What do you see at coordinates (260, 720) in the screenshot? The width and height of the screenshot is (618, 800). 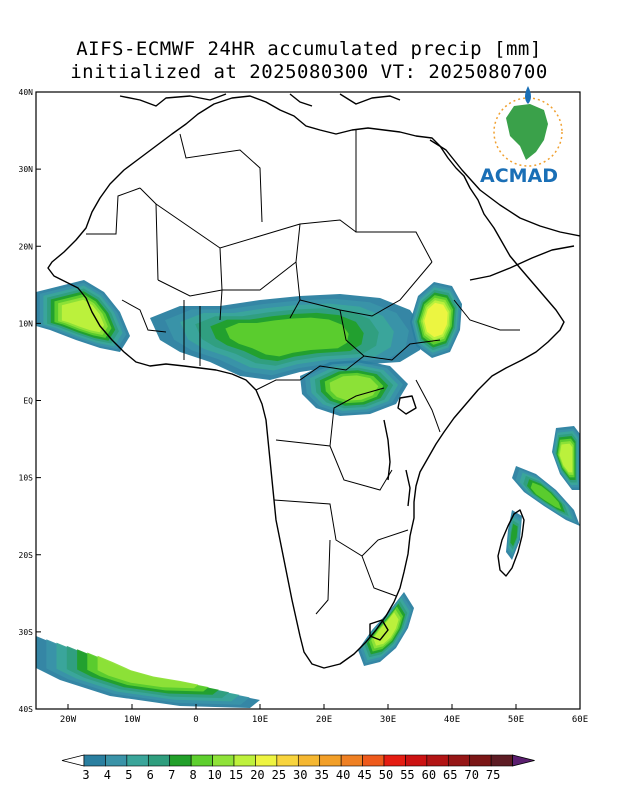 I see `lon-label: 10E` at bounding box center [260, 720].